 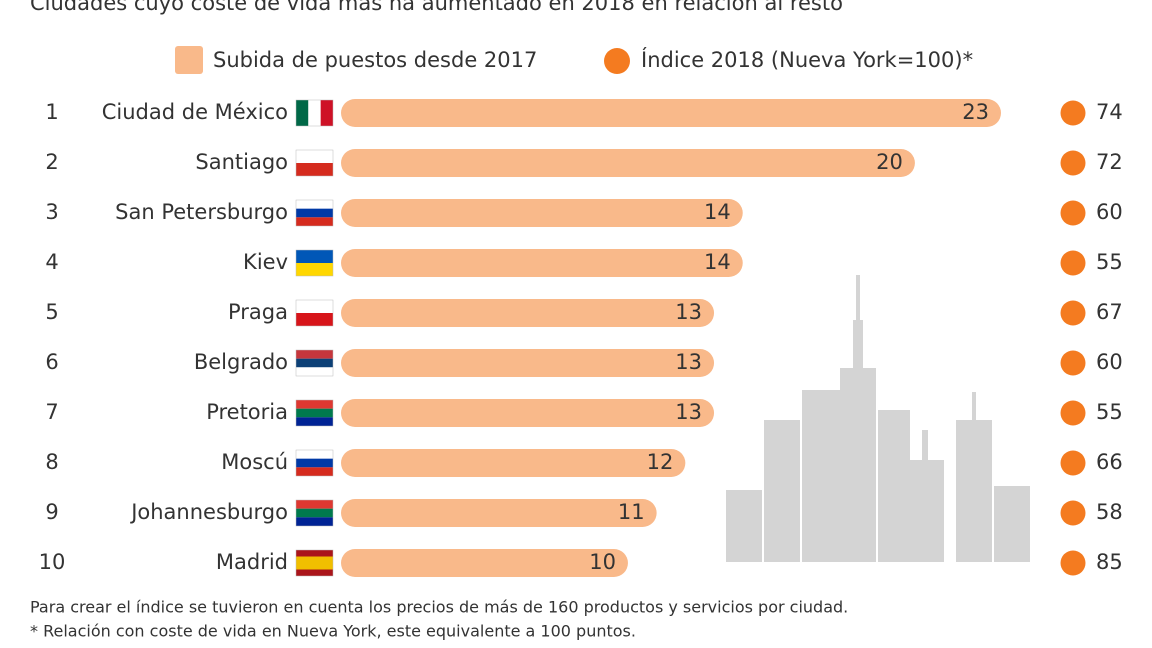 I want to click on index-label: 58, so click(x=1109, y=512).